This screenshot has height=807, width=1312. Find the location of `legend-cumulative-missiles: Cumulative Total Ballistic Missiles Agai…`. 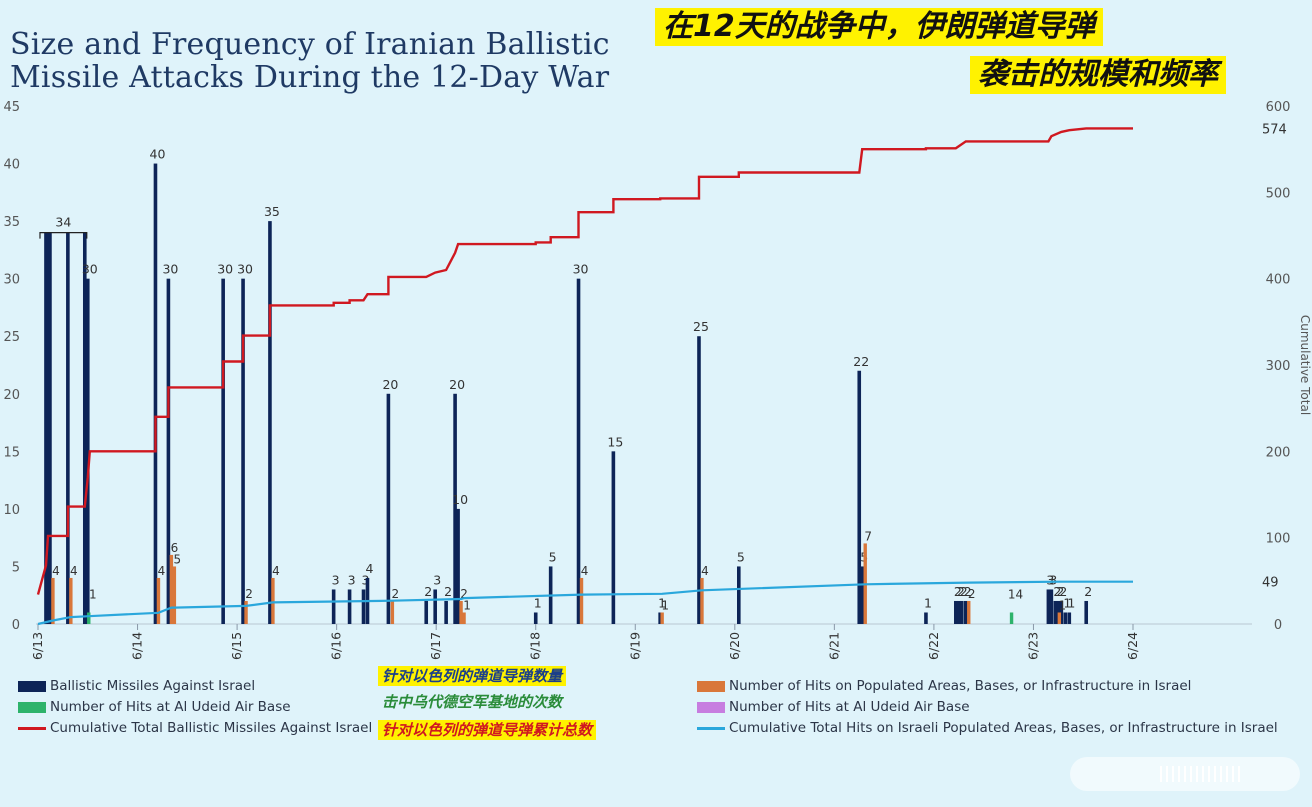

legend-cumulative-missiles: Cumulative Total Ballistic Missiles Agai… is located at coordinates (195, 728).